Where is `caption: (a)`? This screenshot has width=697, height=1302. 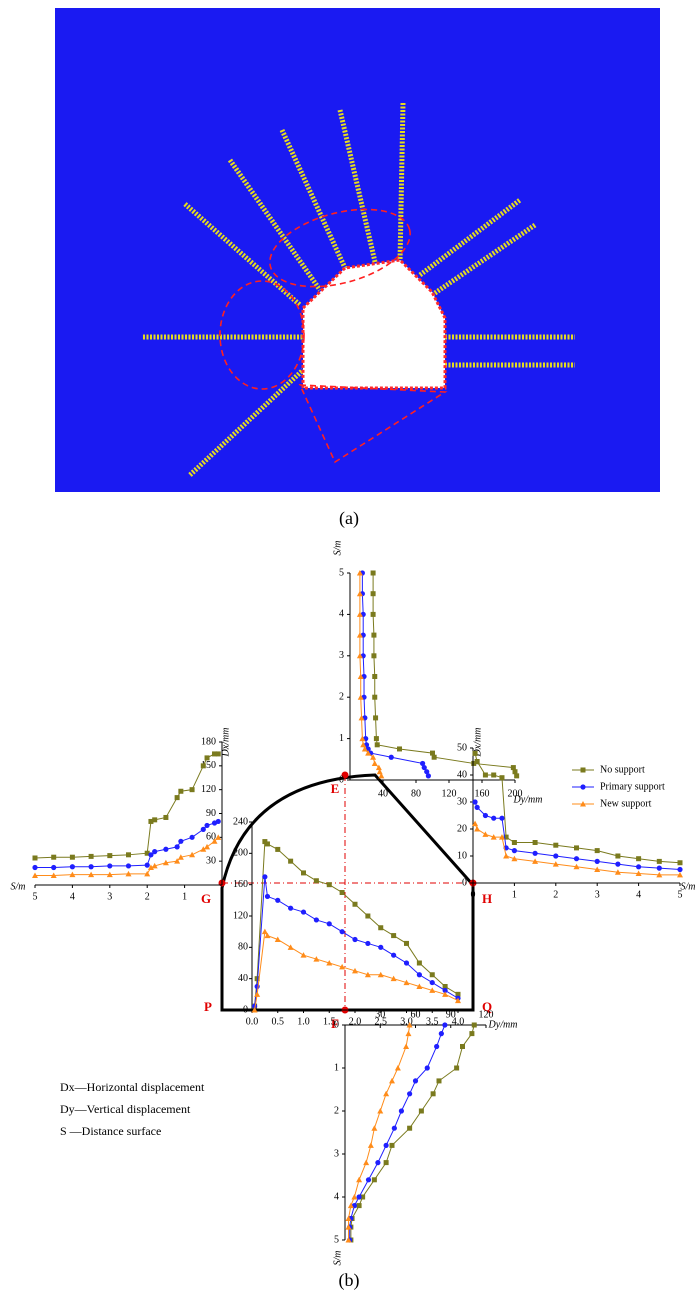
caption: (a) is located at coordinates (349, 518).